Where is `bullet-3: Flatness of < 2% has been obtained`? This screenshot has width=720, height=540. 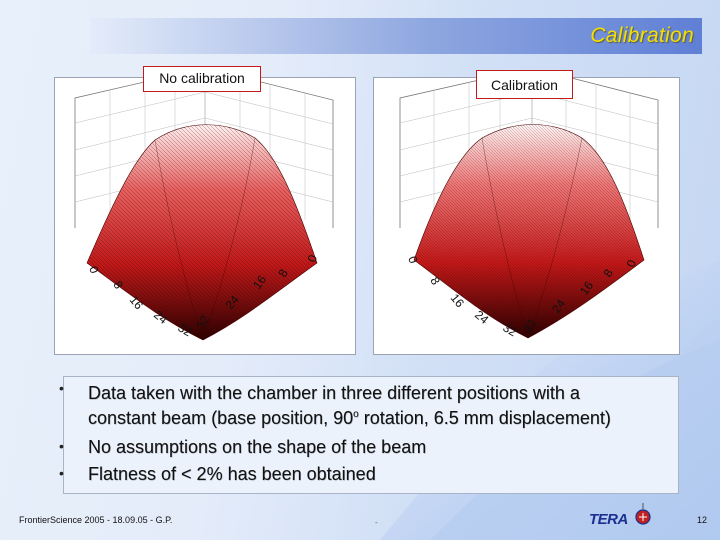 bullet-3: Flatness of < 2% has been obtained is located at coordinates (232, 474).